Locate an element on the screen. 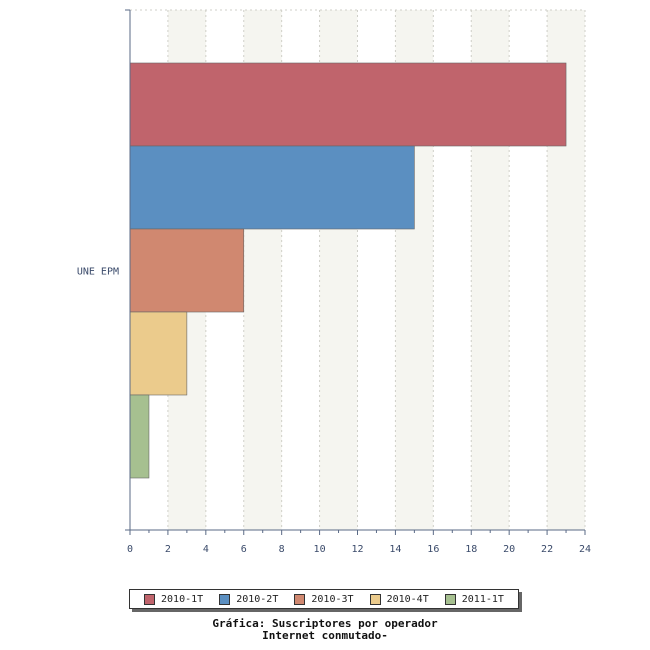 This screenshot has height=650, width=650. legend-item-2010-4t: 2010-4T is located at coordinates (399, 599).